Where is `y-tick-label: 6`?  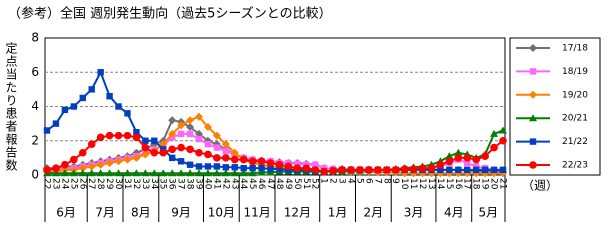 y-tick-label: 6 is located at coordinates (35, 72).